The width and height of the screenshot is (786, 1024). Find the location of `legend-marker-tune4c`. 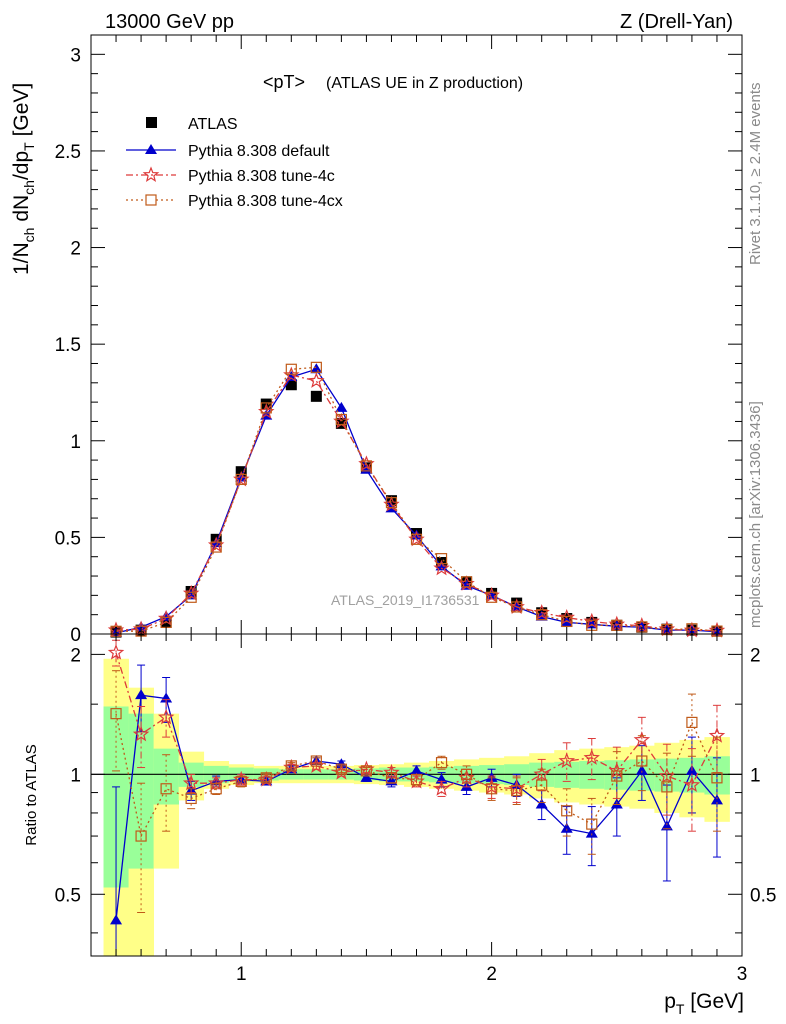

legend-marker-tune4c is located at coordinates (151, 174).